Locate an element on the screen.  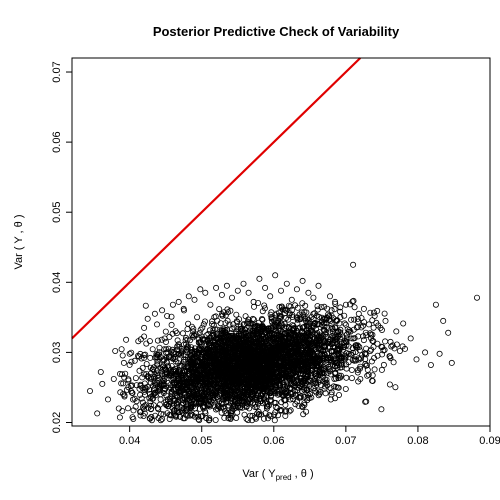
x-axis-label-suffix: , θ ) is located at coordinates (303, 474).